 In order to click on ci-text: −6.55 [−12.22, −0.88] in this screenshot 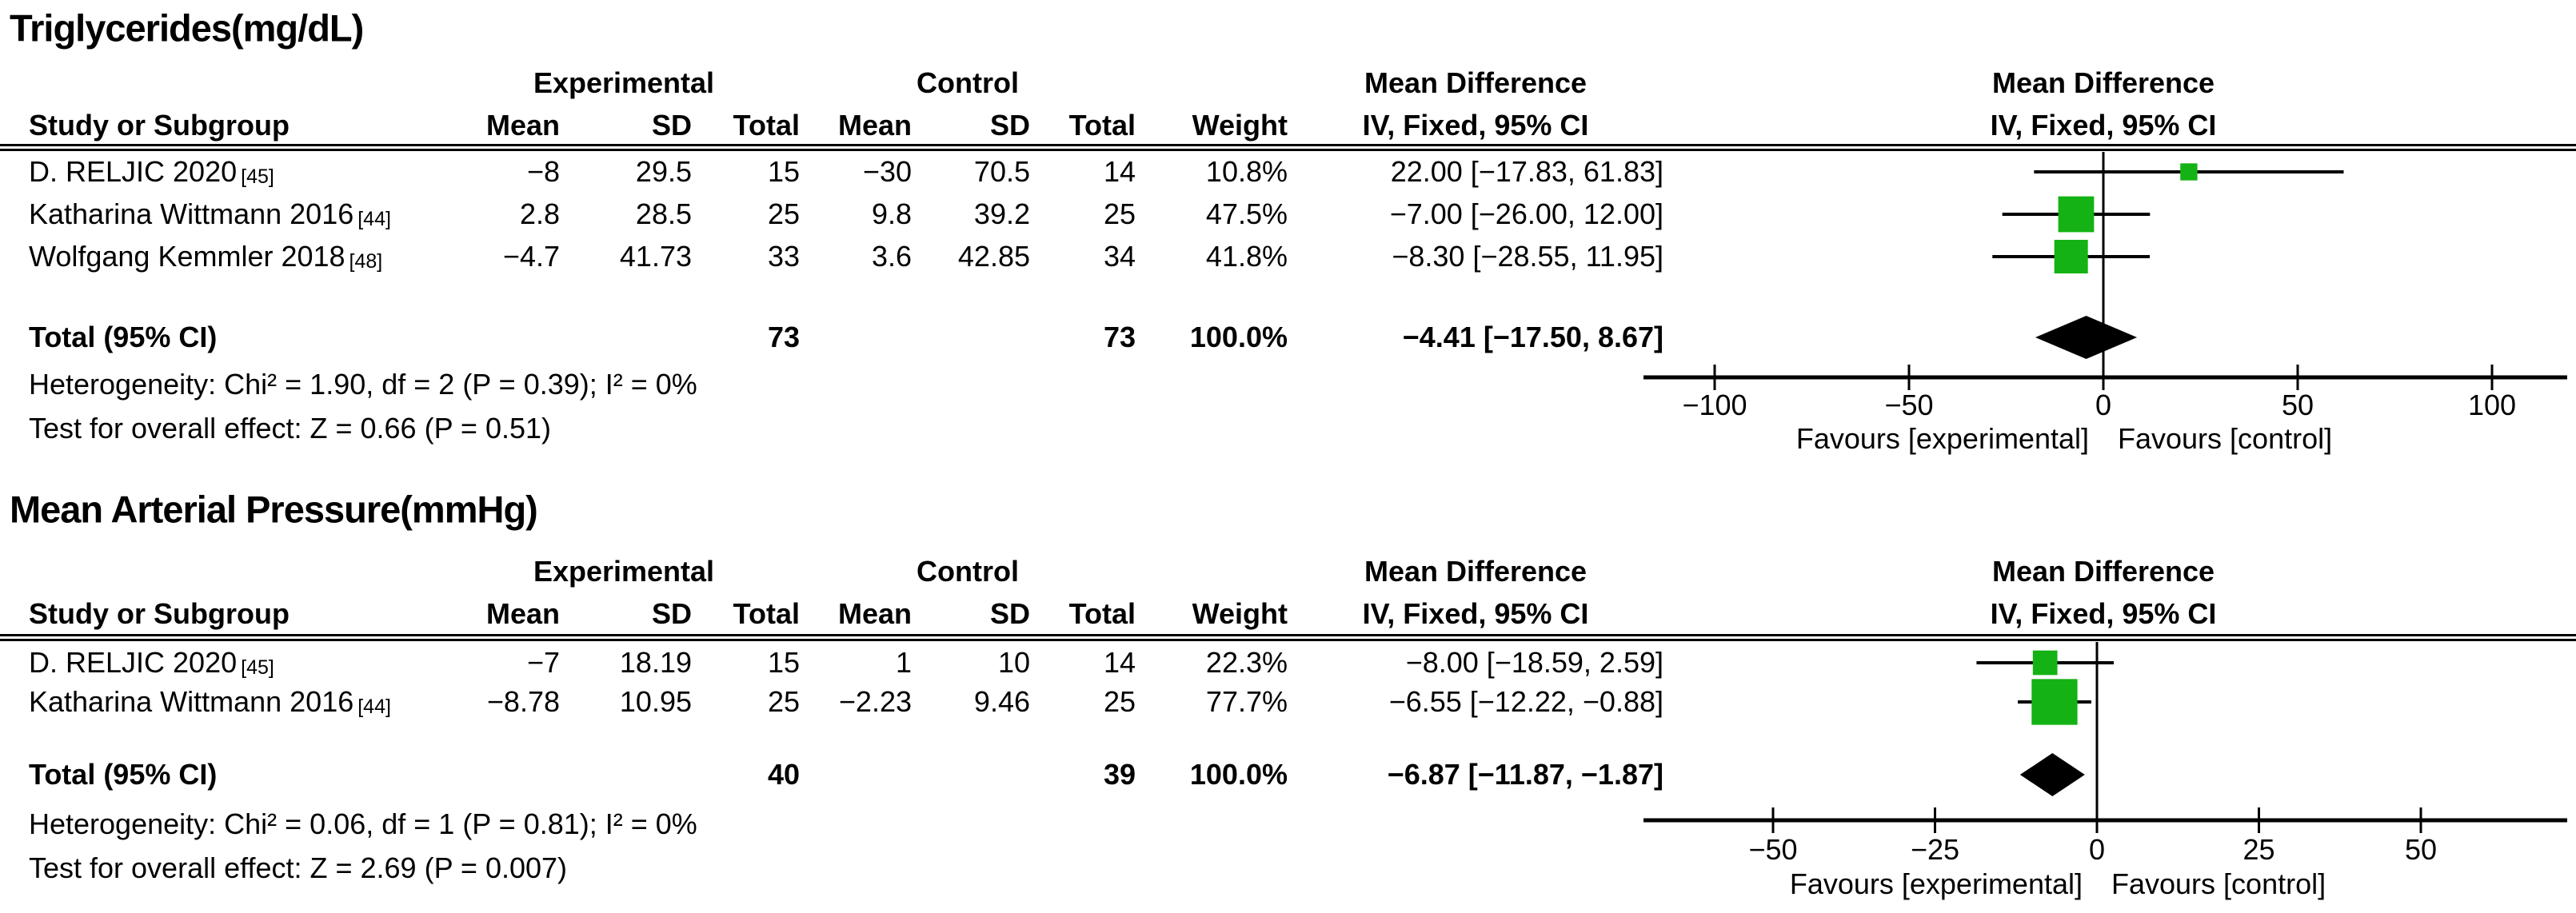, I will do `click(1526, 701)`.